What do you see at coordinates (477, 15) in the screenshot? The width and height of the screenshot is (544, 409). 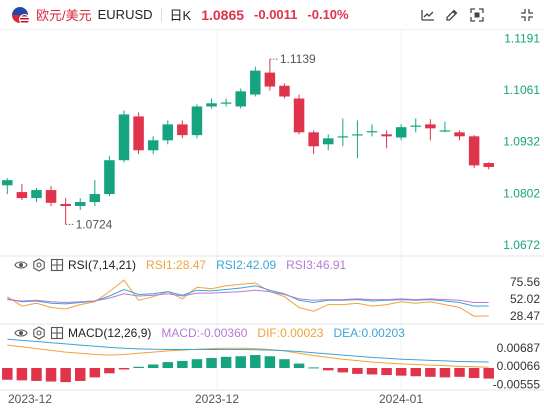 I see `fullscreen-icon` at bounding box center [477, 15].